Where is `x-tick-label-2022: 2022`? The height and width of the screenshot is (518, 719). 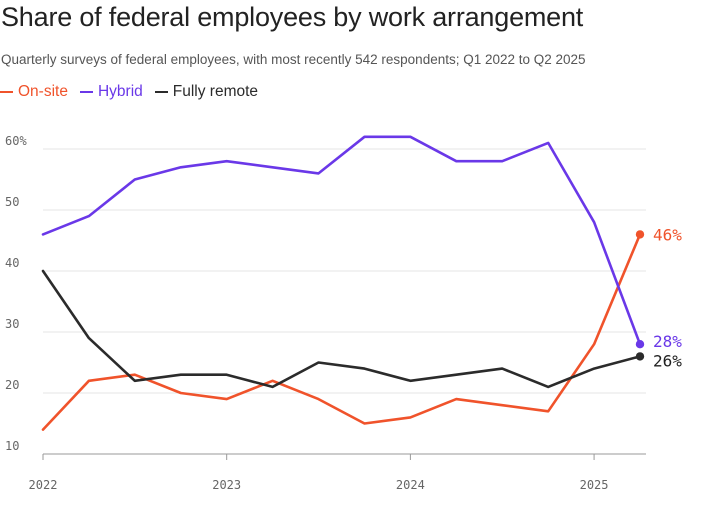
x-tick-label-2022: 2022 is located at coordinates (43, 485).